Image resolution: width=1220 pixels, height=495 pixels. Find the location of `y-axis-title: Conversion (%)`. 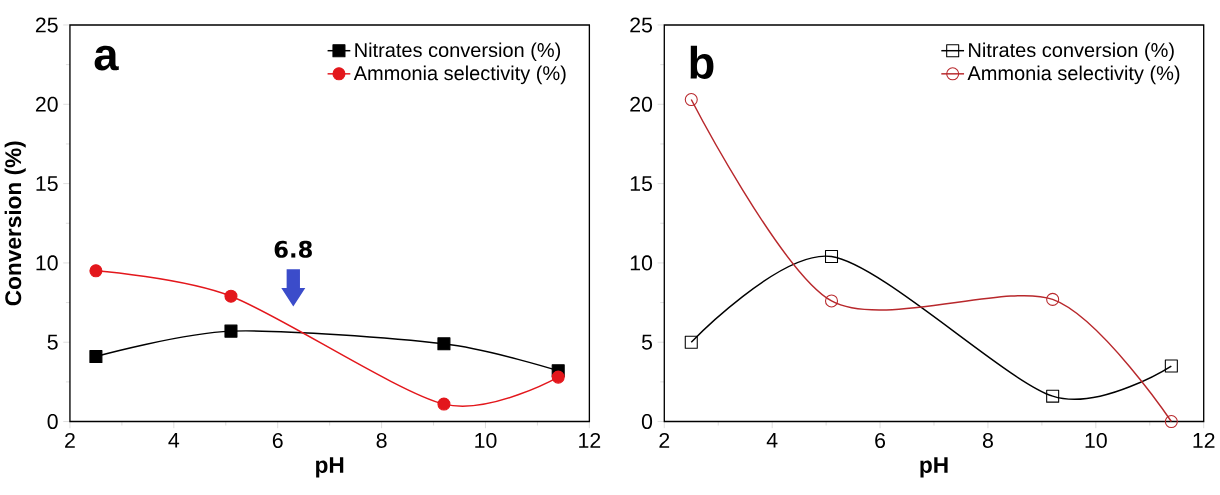

y-axis-title: Conversion (%) is located at coordinates (15, 223).